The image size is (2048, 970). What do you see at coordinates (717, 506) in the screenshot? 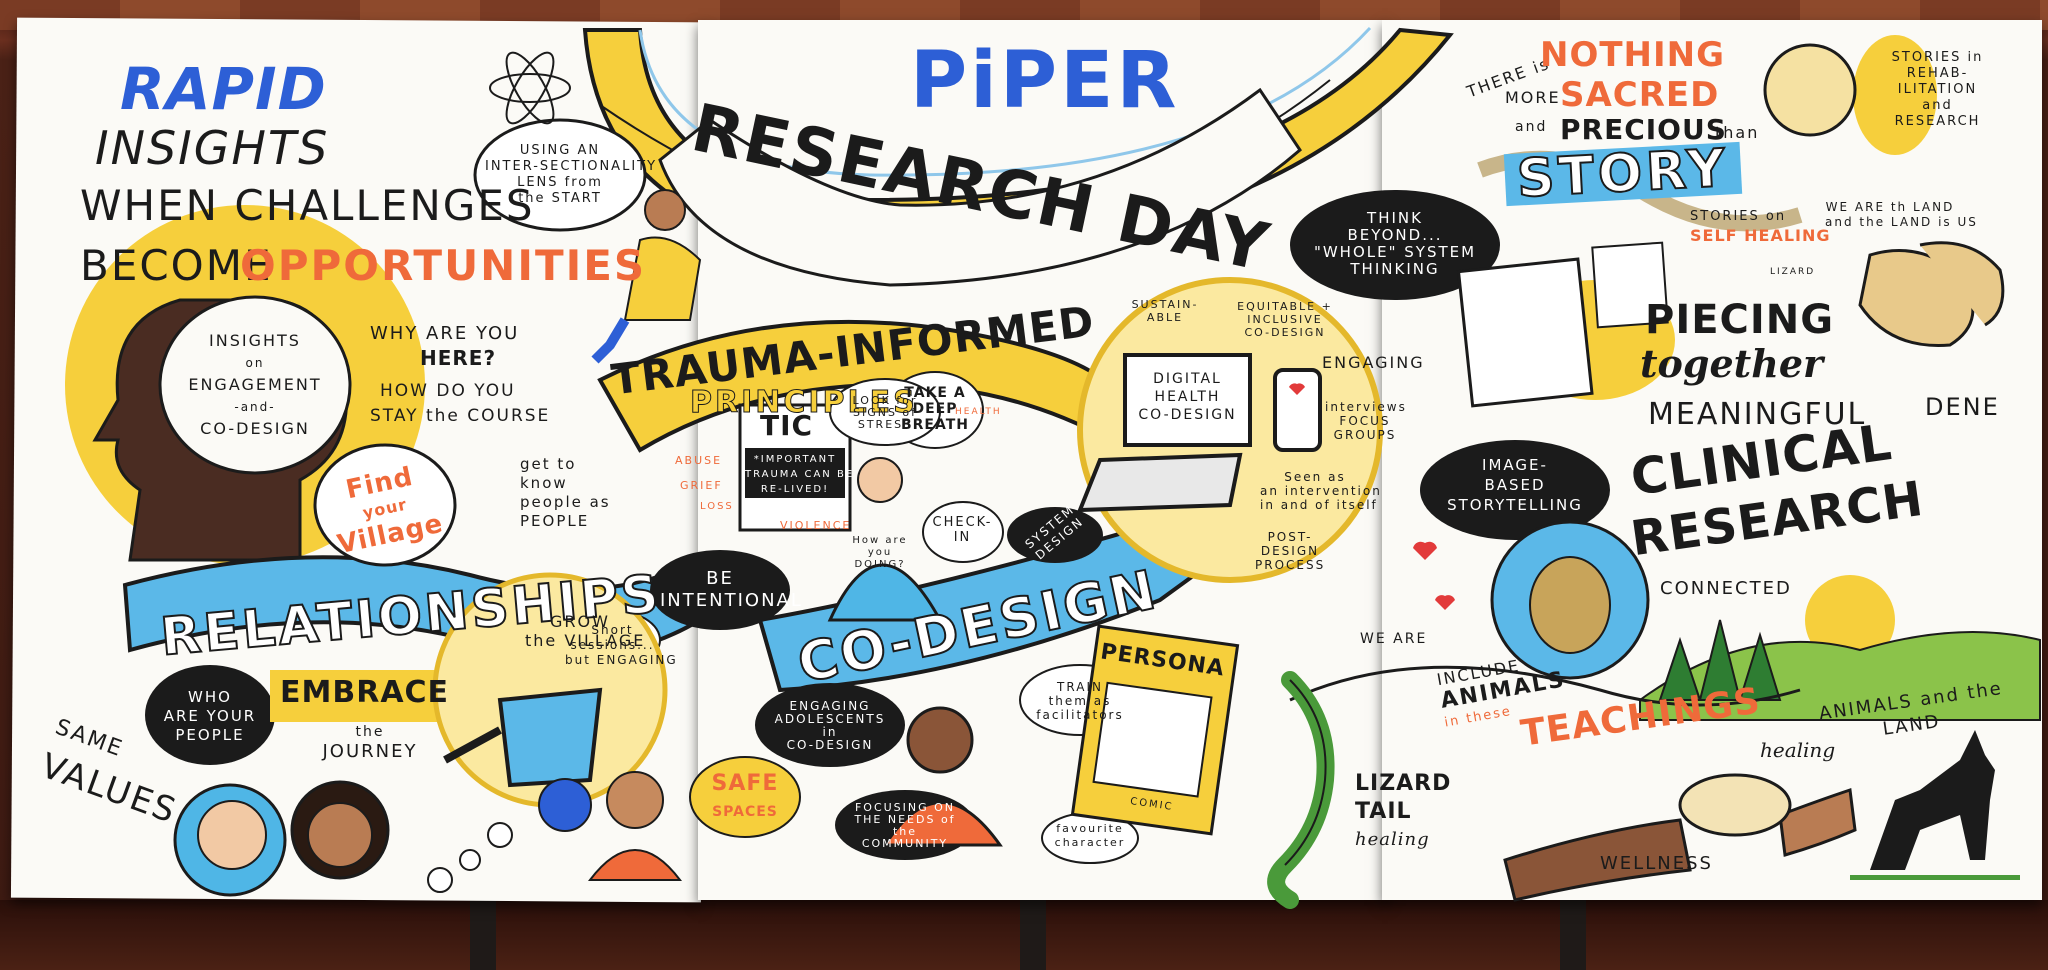
I see `topic-loss: LOSS` at bounding box center [717, 506].